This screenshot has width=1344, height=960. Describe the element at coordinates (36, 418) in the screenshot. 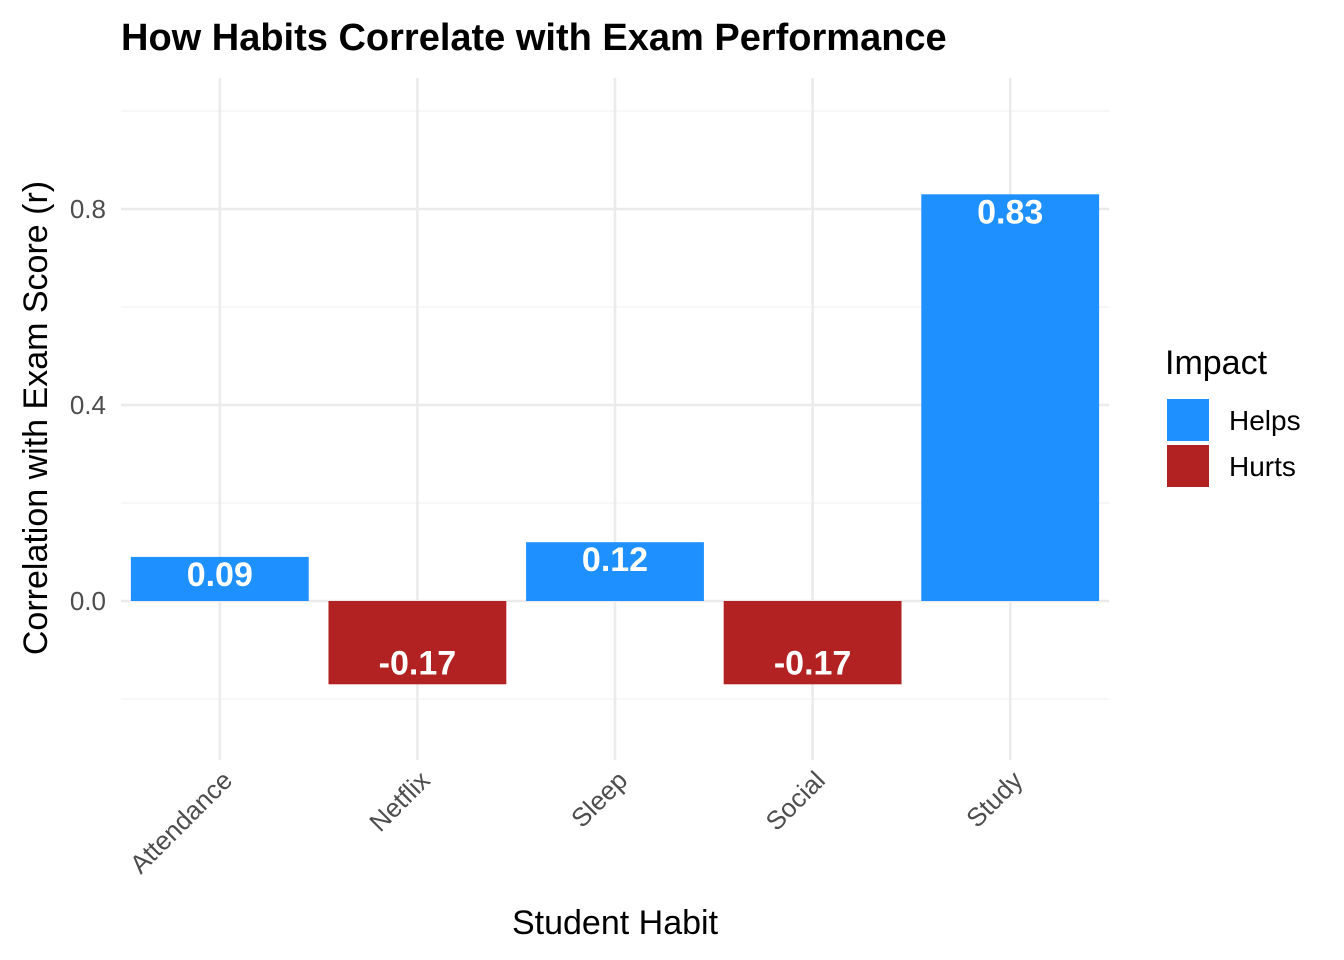

I see `y-axis-title: Correlation with Exam Score (r)` at that location.